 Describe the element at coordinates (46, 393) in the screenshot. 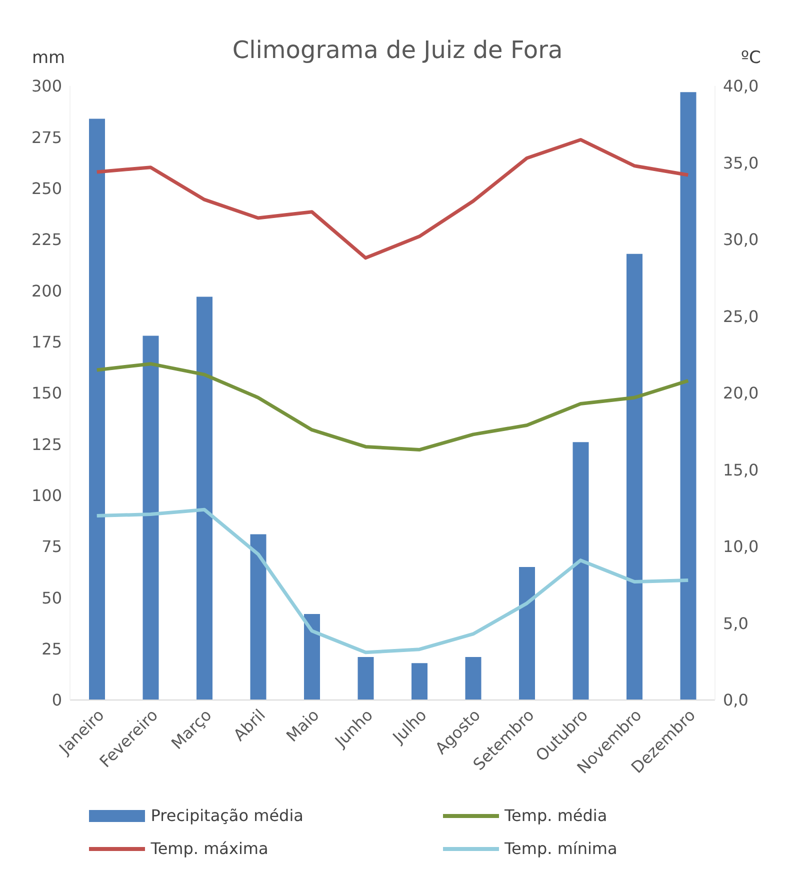

I see `y-tick-label: 150` at that location.